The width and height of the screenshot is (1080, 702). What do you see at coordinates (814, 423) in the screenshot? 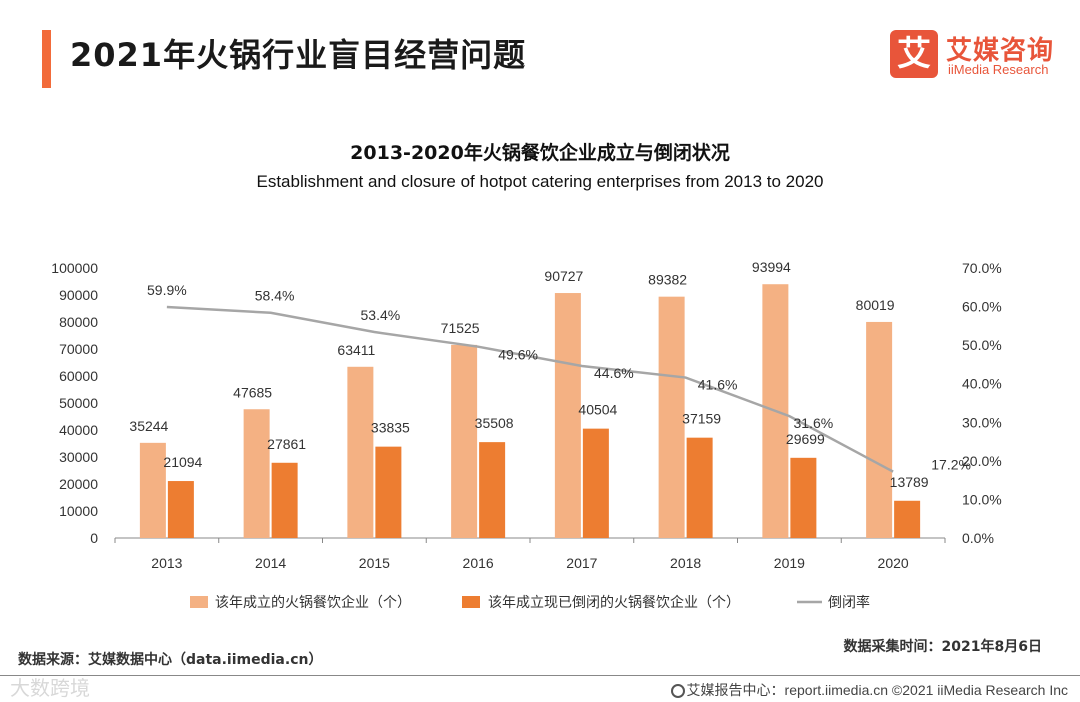
I see `data-label-closure-rate: 31.6%` at bounding box center [814, 423].